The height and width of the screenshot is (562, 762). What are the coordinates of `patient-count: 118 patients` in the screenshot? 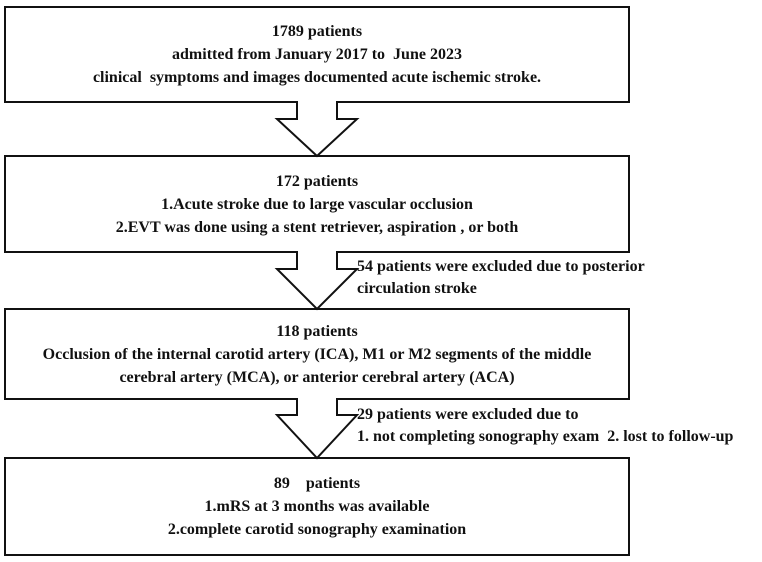 It's located at (317, 331).